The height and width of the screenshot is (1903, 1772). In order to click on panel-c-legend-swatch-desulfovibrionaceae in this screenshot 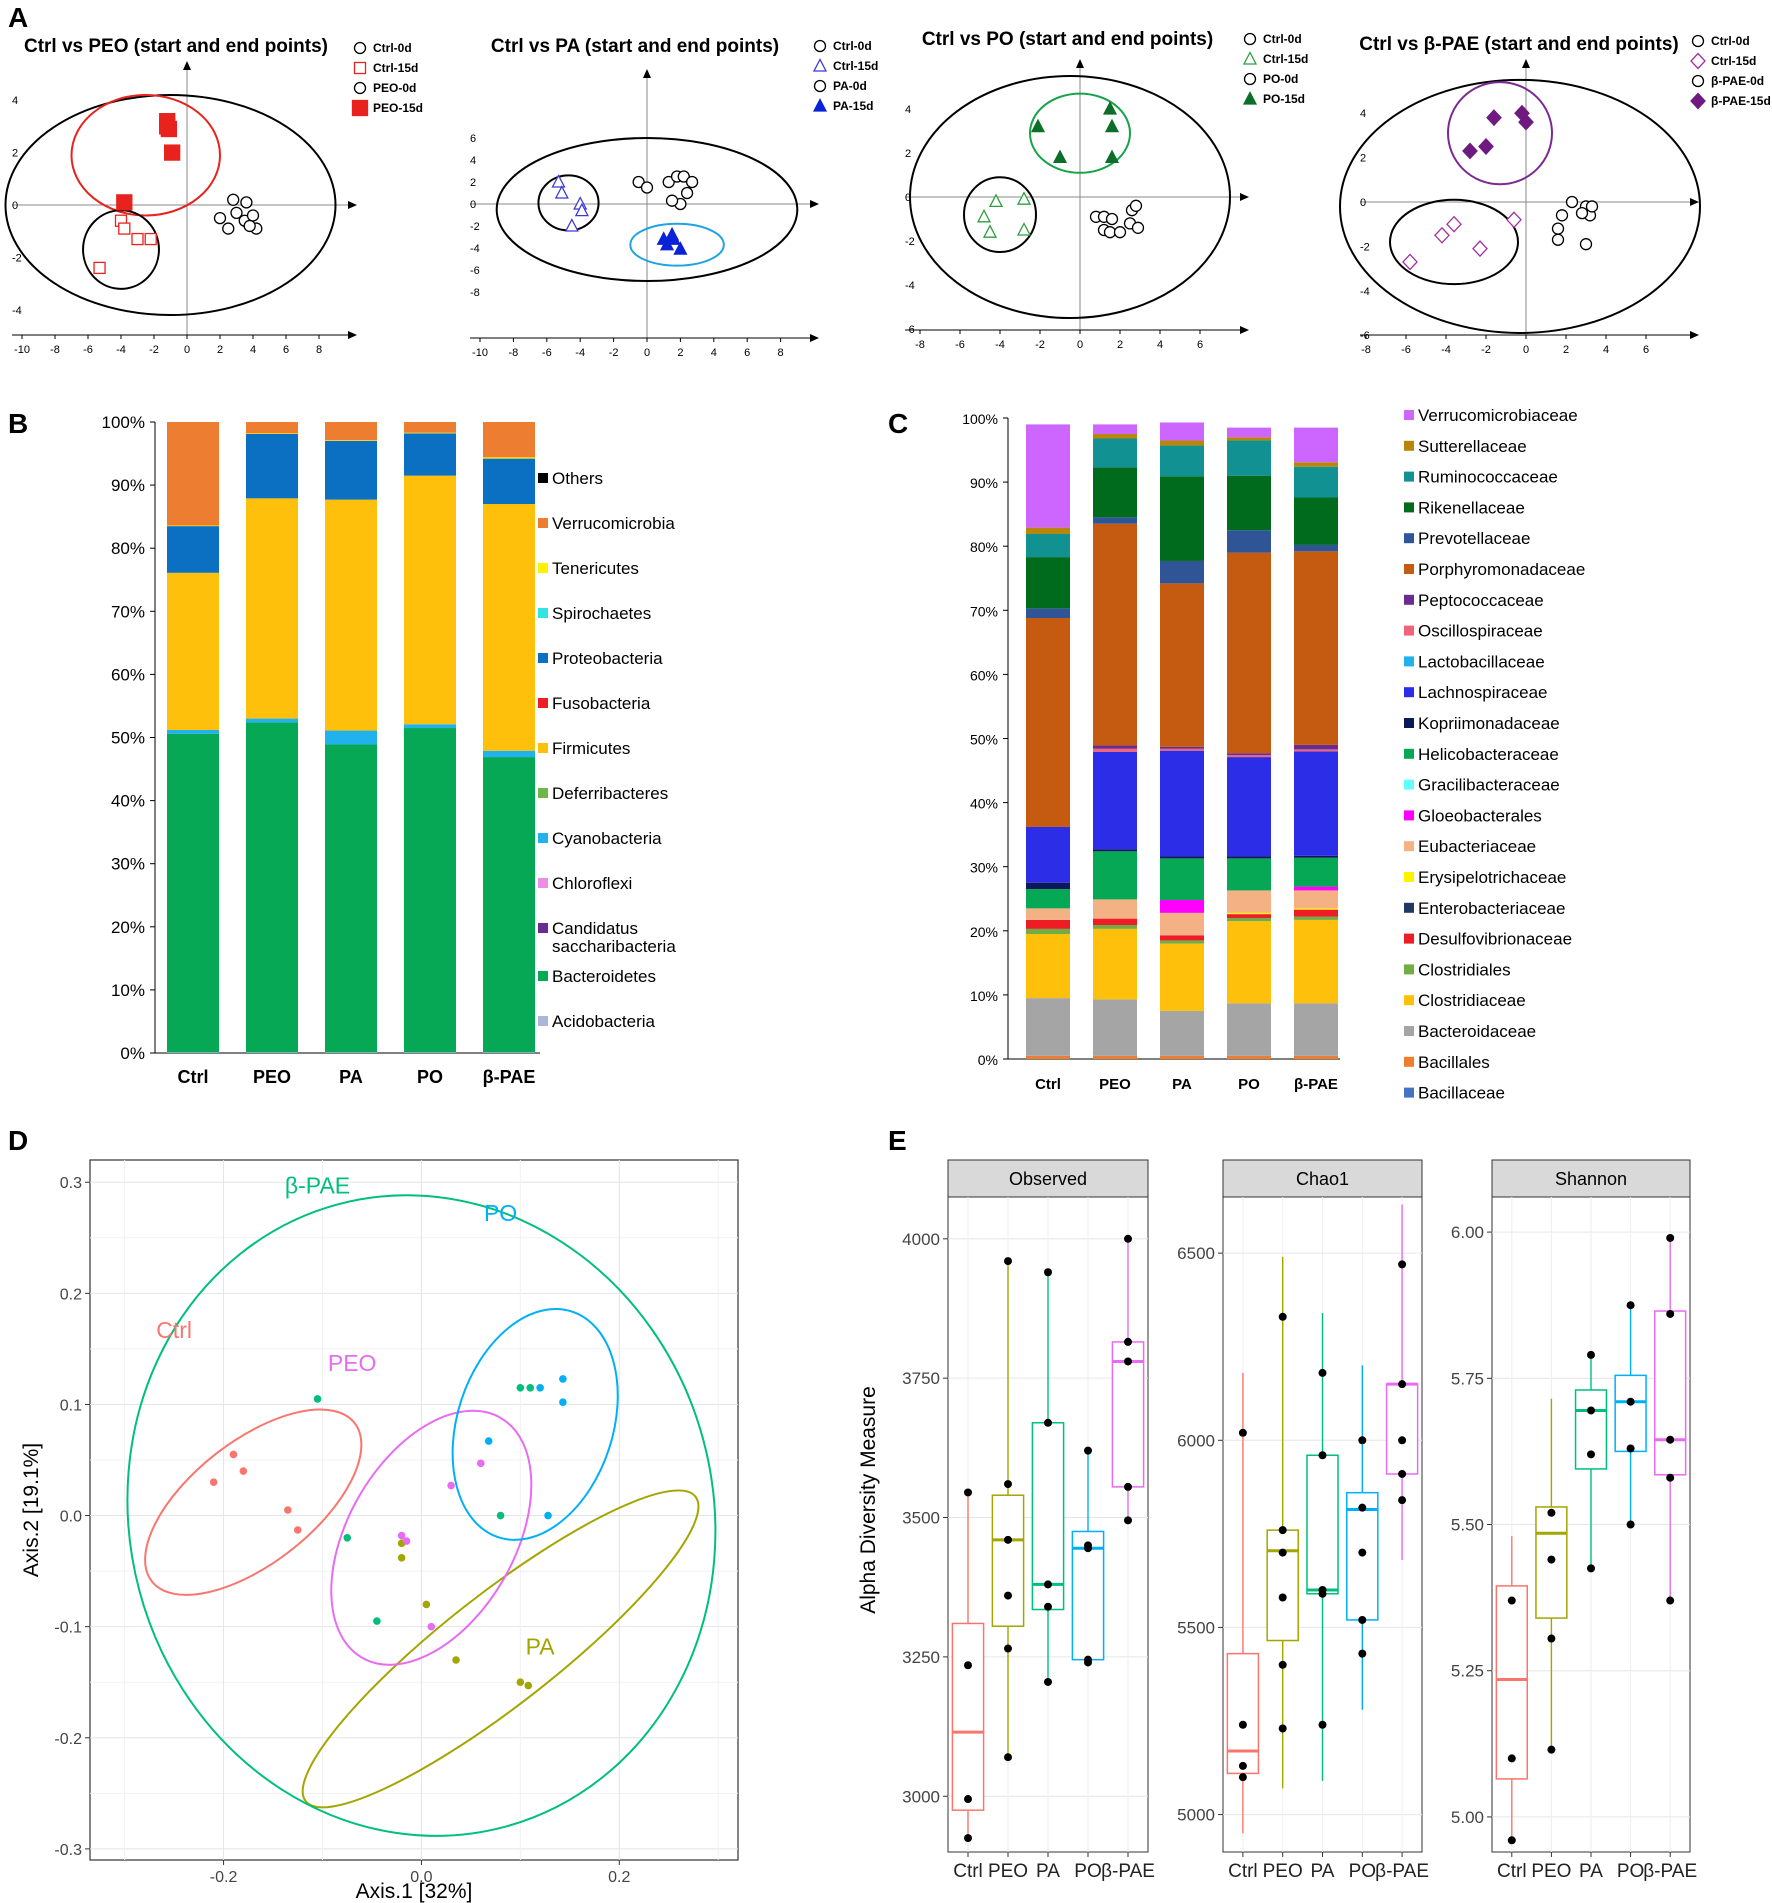, I will do `click(1409, 938)`.